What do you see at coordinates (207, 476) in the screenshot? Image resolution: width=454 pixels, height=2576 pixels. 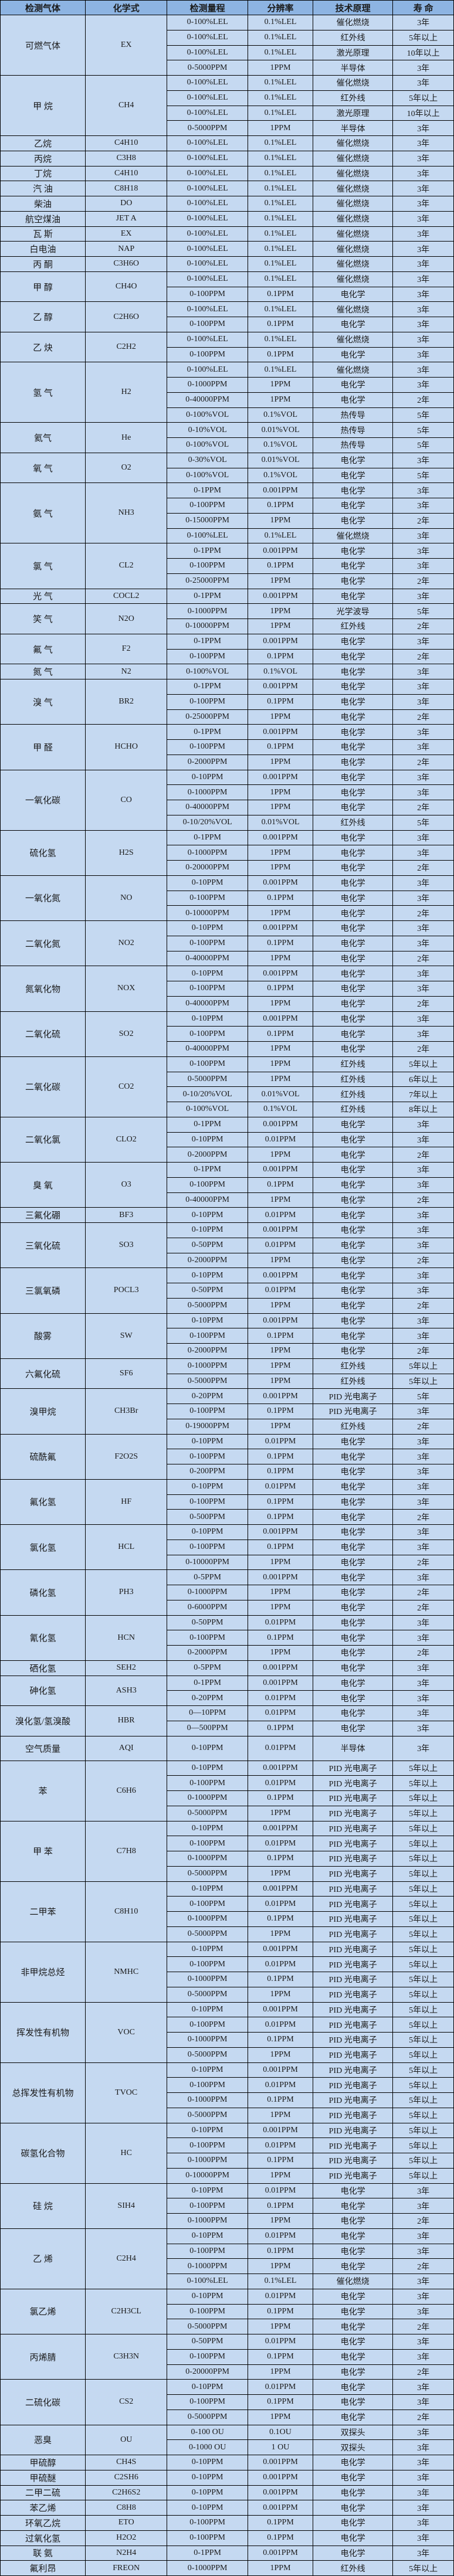 I see `range-cell: 0-100%VOL` at bounding box center [207, 476].